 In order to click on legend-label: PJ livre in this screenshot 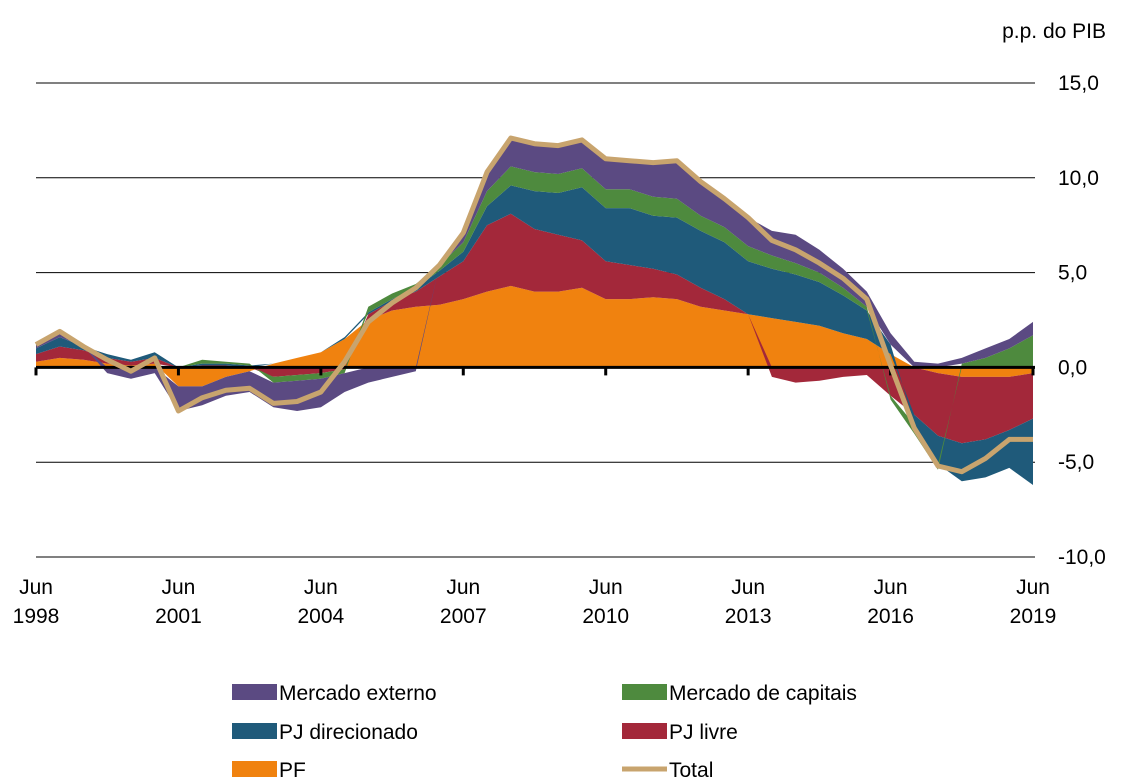, I will do `click(703, 732)`.